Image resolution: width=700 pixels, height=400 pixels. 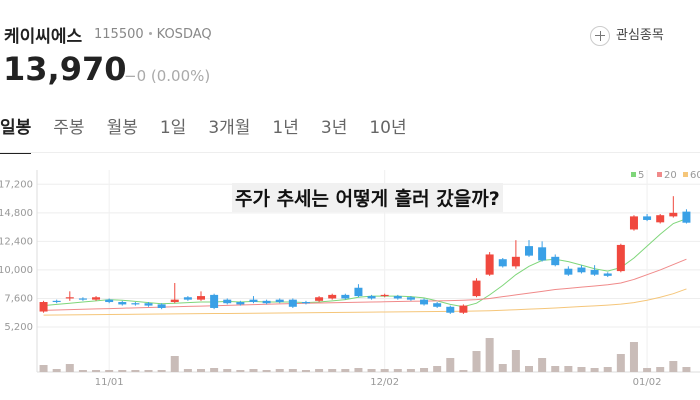 I want to click on tab: 1년, so click(x=285, y=128).